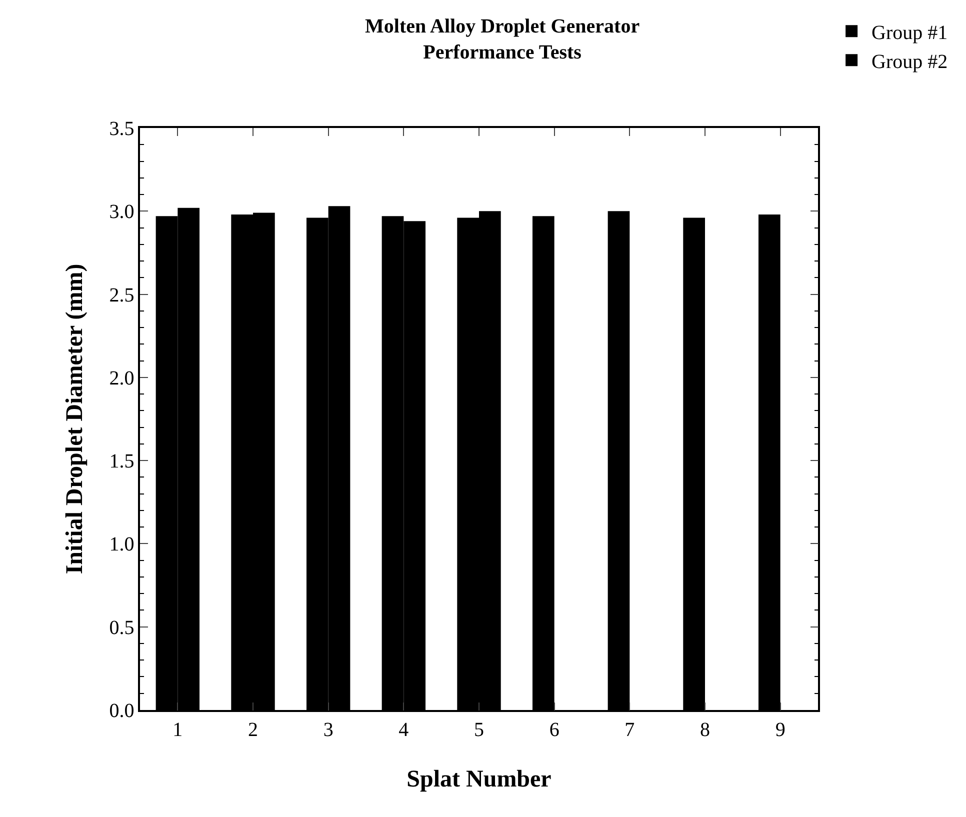 The width and height of the screenshot is (966, 817). Describe the element at coordinates (75, 419) in the screenshot. I see `y-axis-title: Initial Droplet Diameter (mm)` at that location.